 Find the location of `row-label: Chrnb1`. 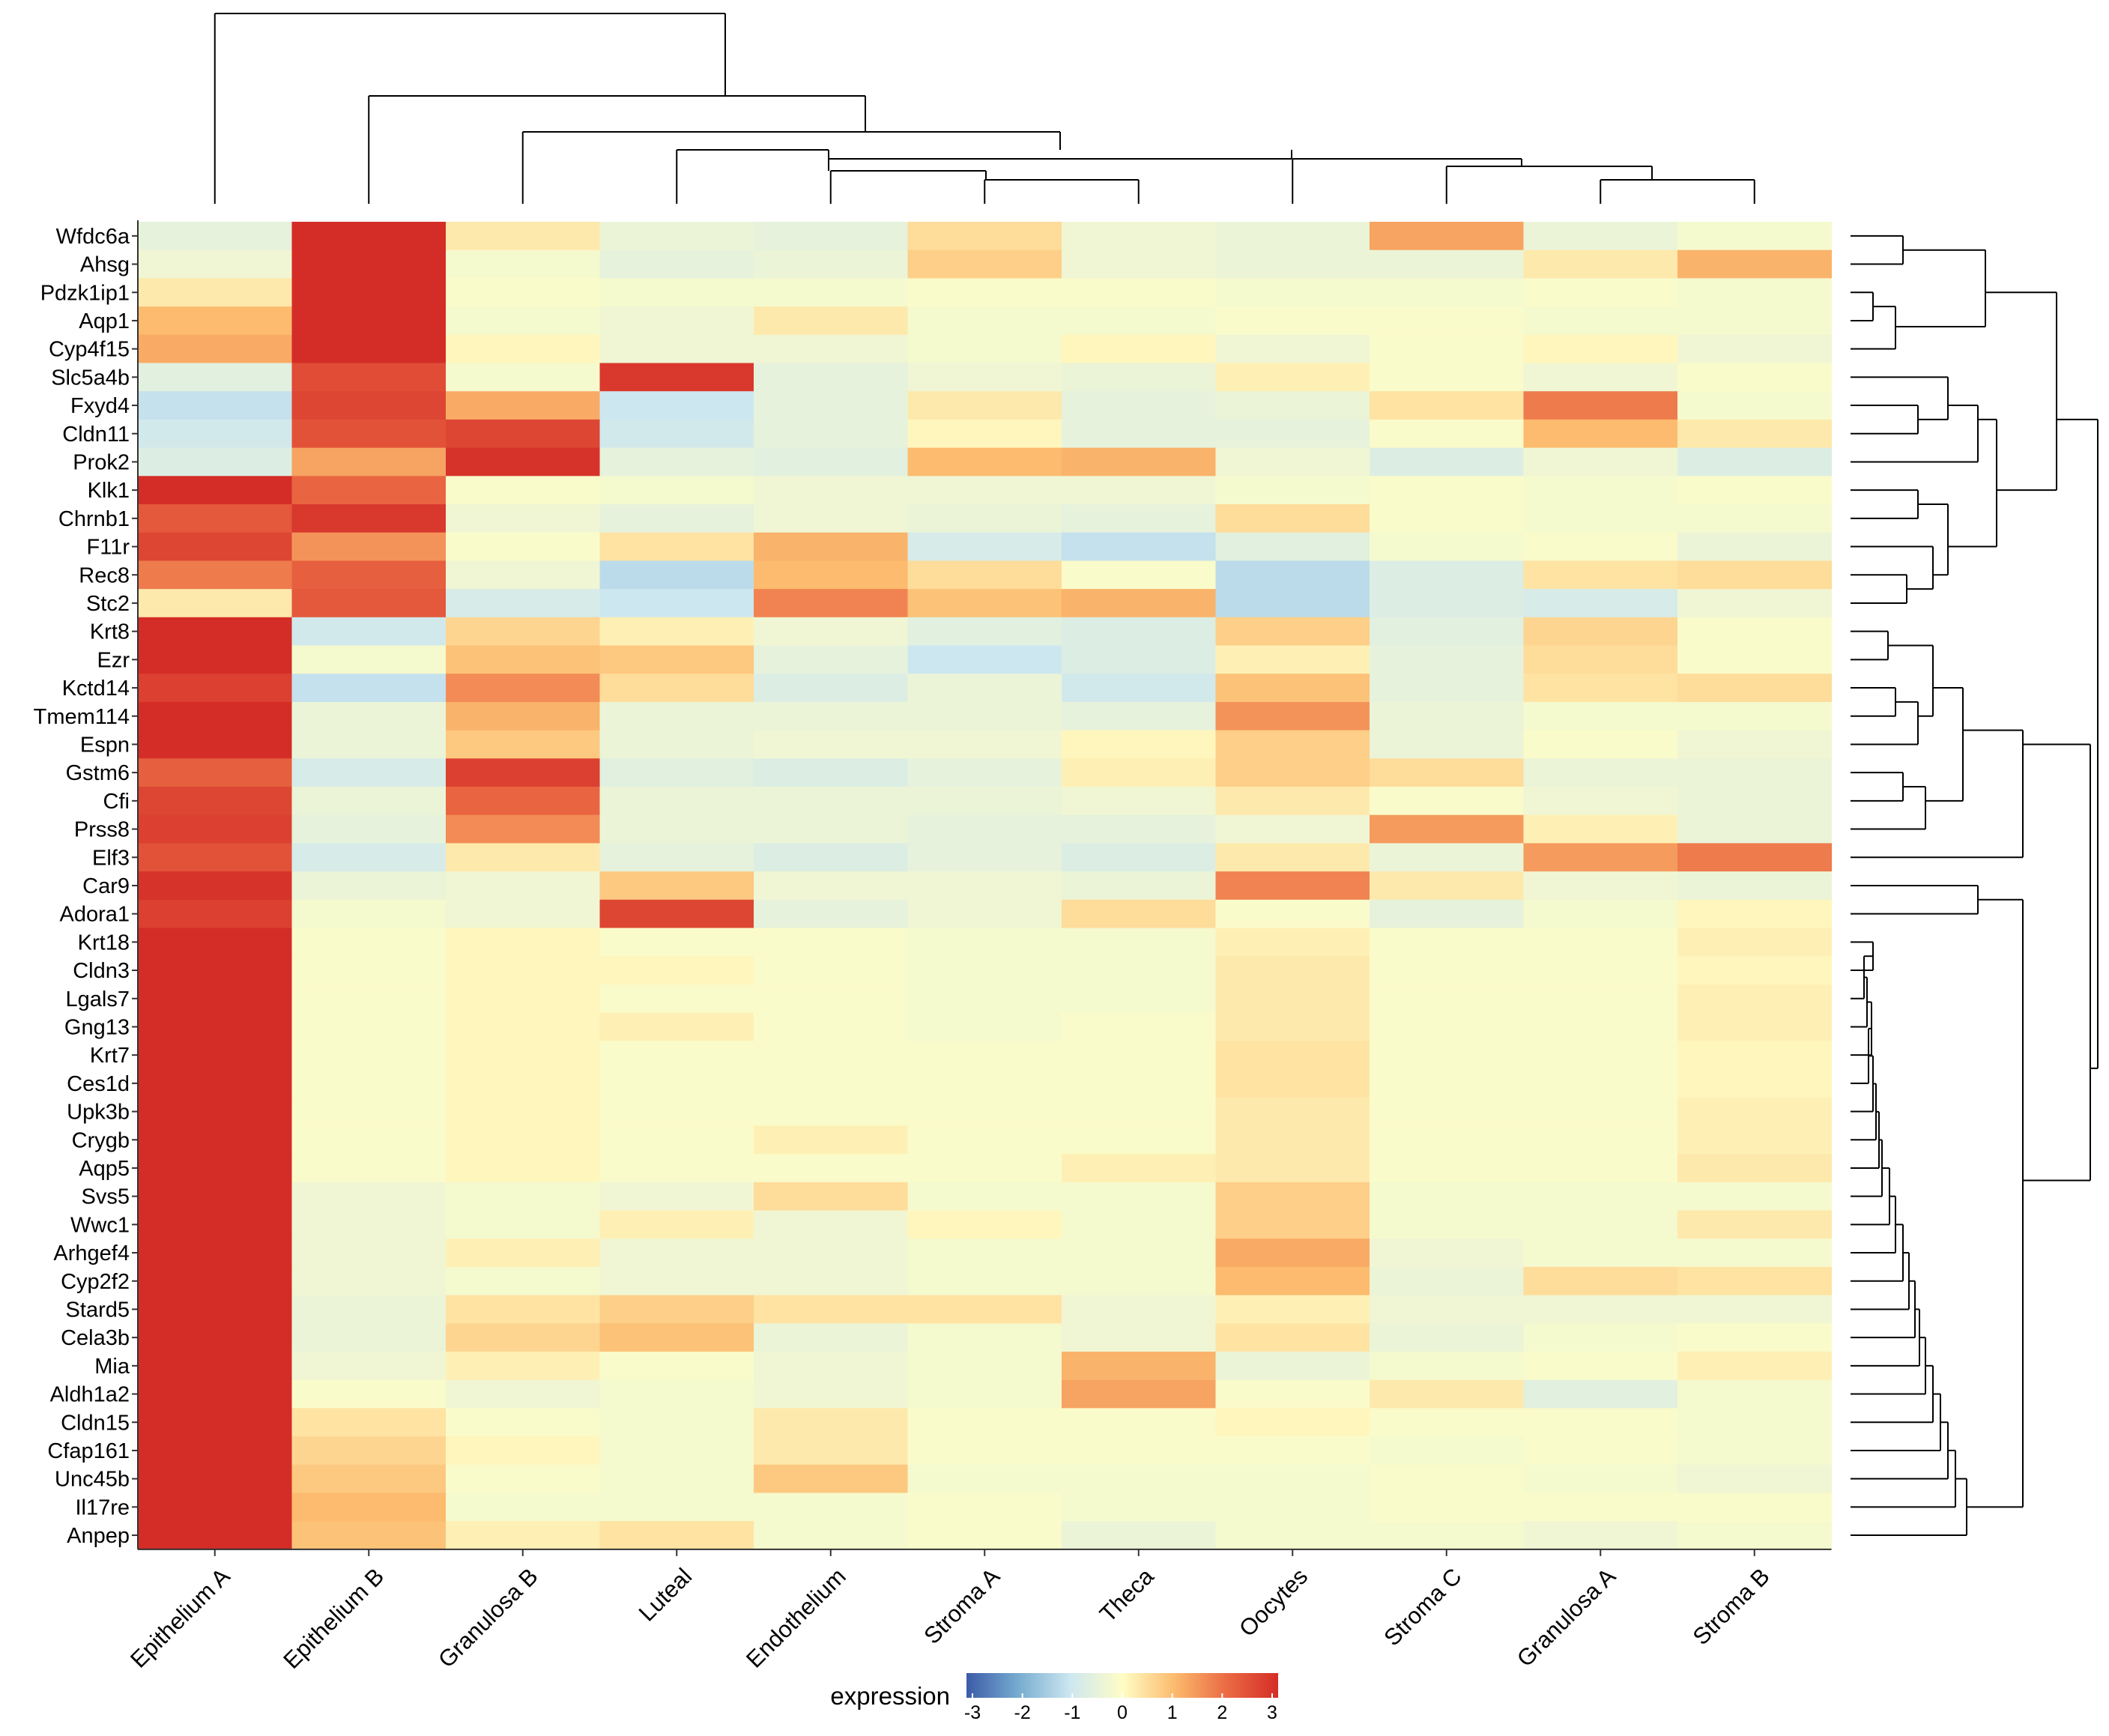

row-label: Chrnb1 is located at coordinates (94, 519).